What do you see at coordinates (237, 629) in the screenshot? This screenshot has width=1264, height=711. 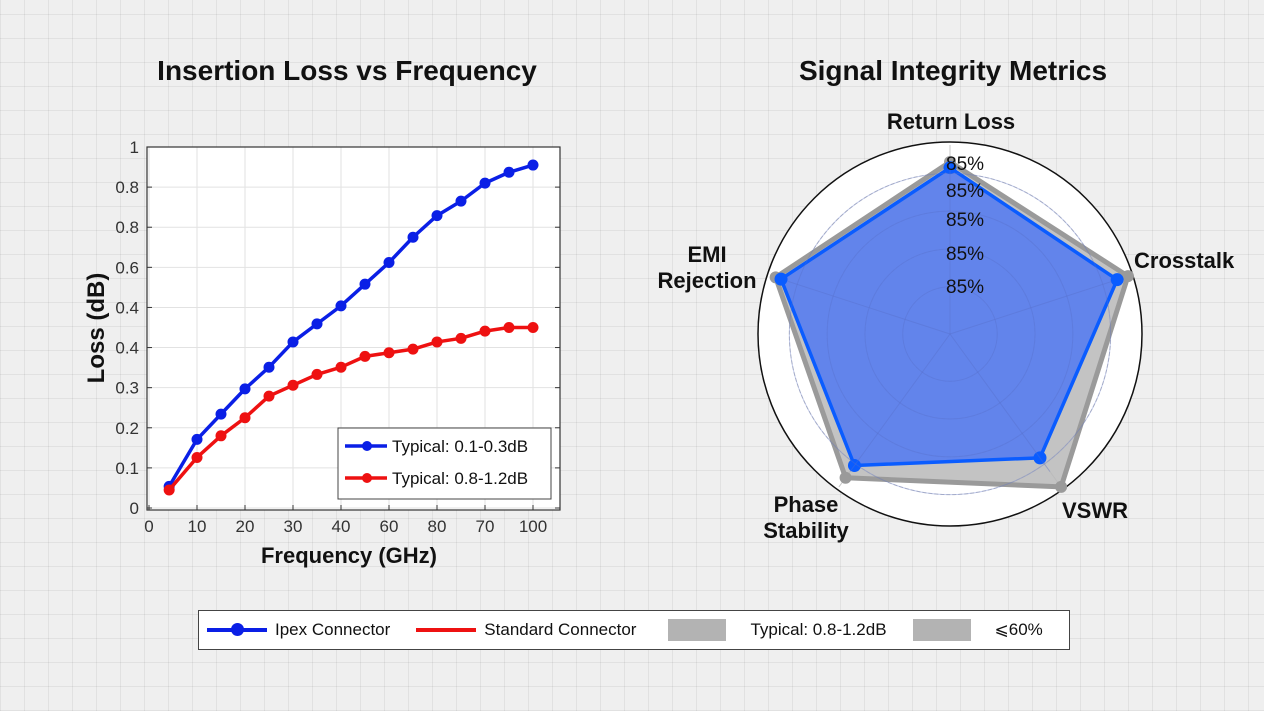 I see `legend-line-marker-icon` at bounding box center [237, 629].